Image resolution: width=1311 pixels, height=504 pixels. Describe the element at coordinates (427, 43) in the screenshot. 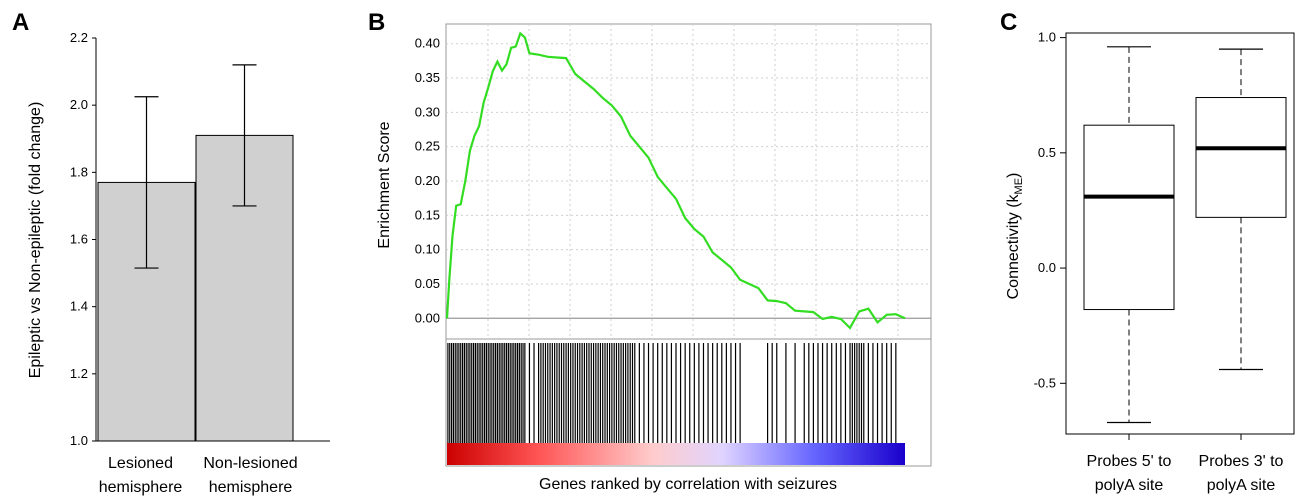

I see `panel-b-y-tick-label: 0.40` at that location.